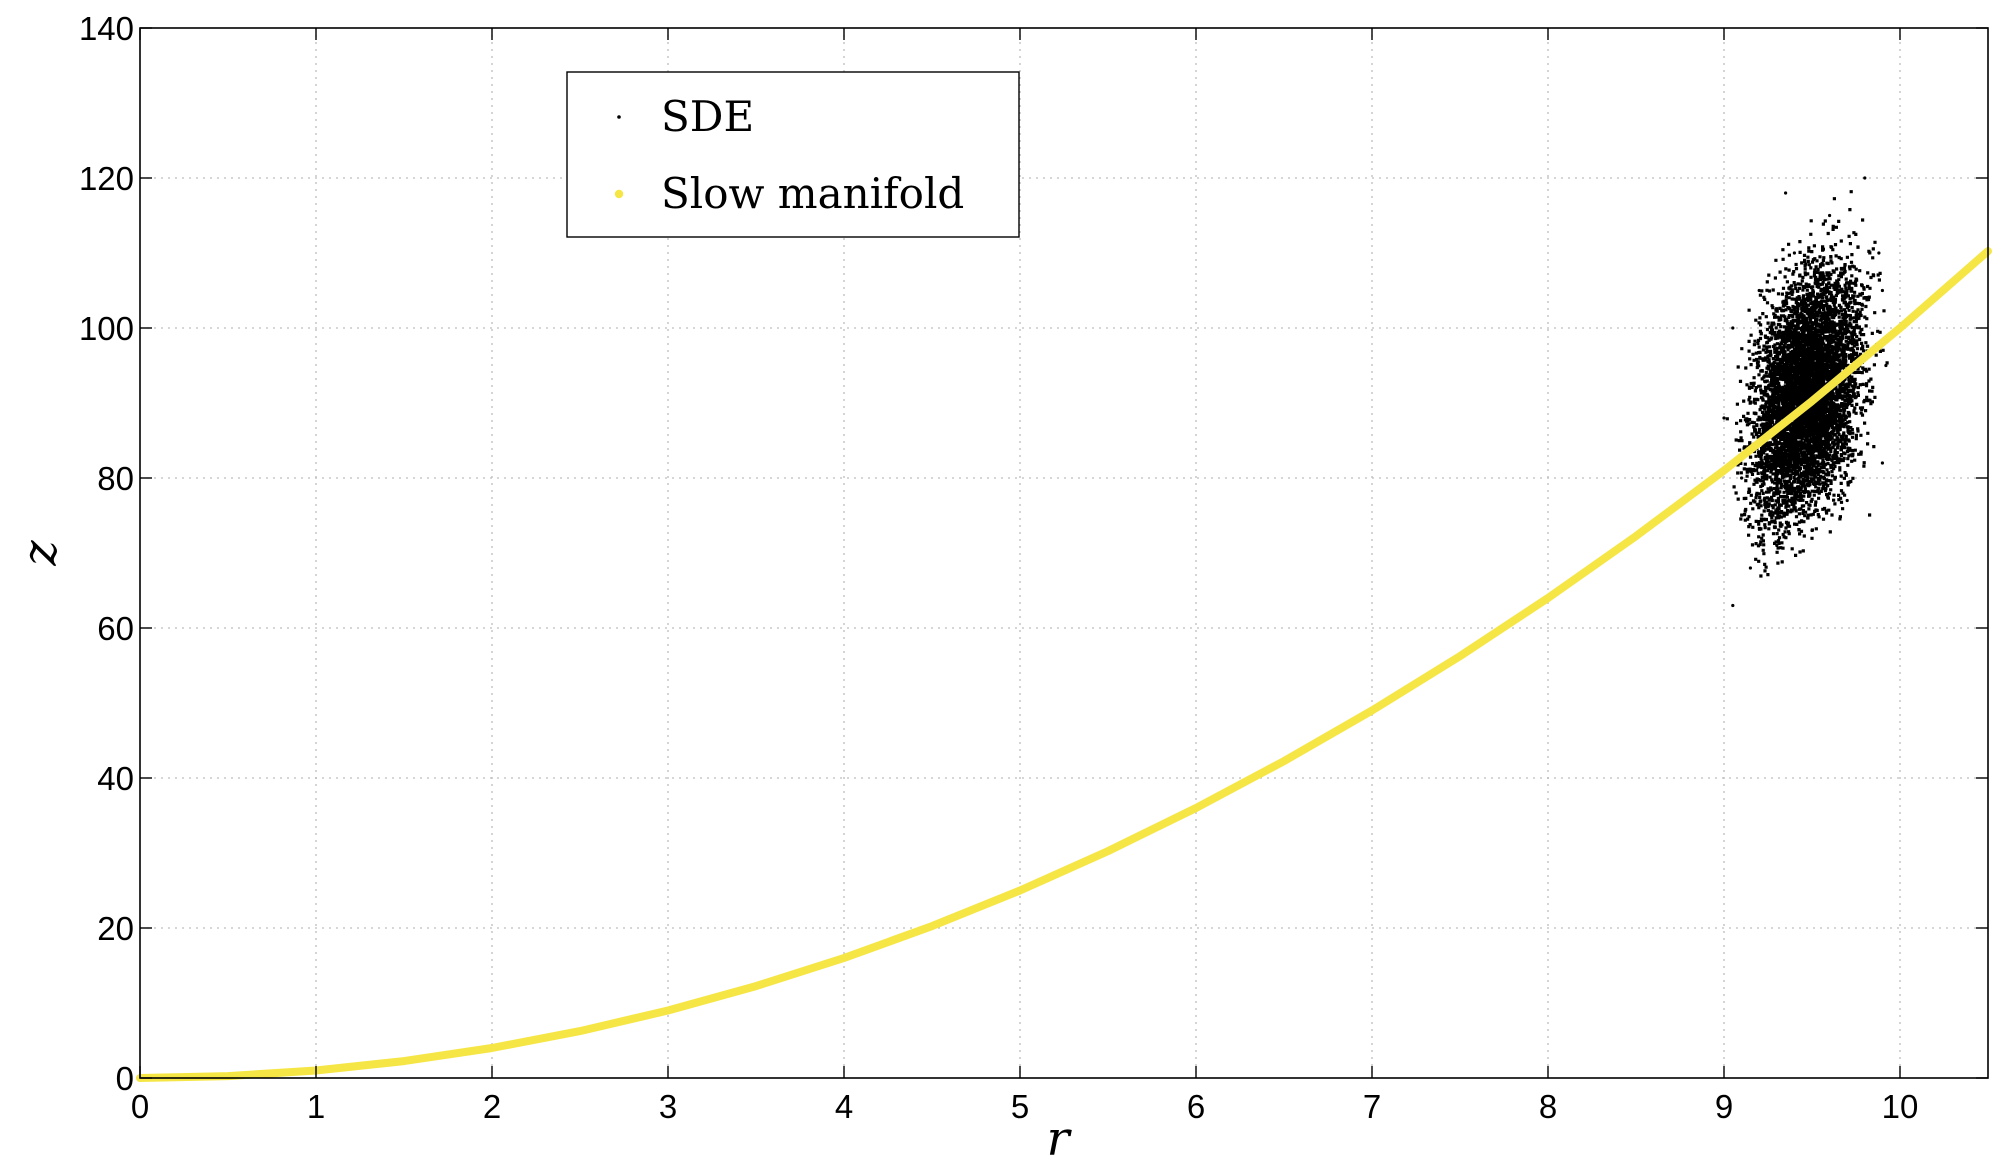  What do you see at coordinates (106, 328) in the screenshot?
I see `y-tick-label: 100` at bounding box center [106, 328].